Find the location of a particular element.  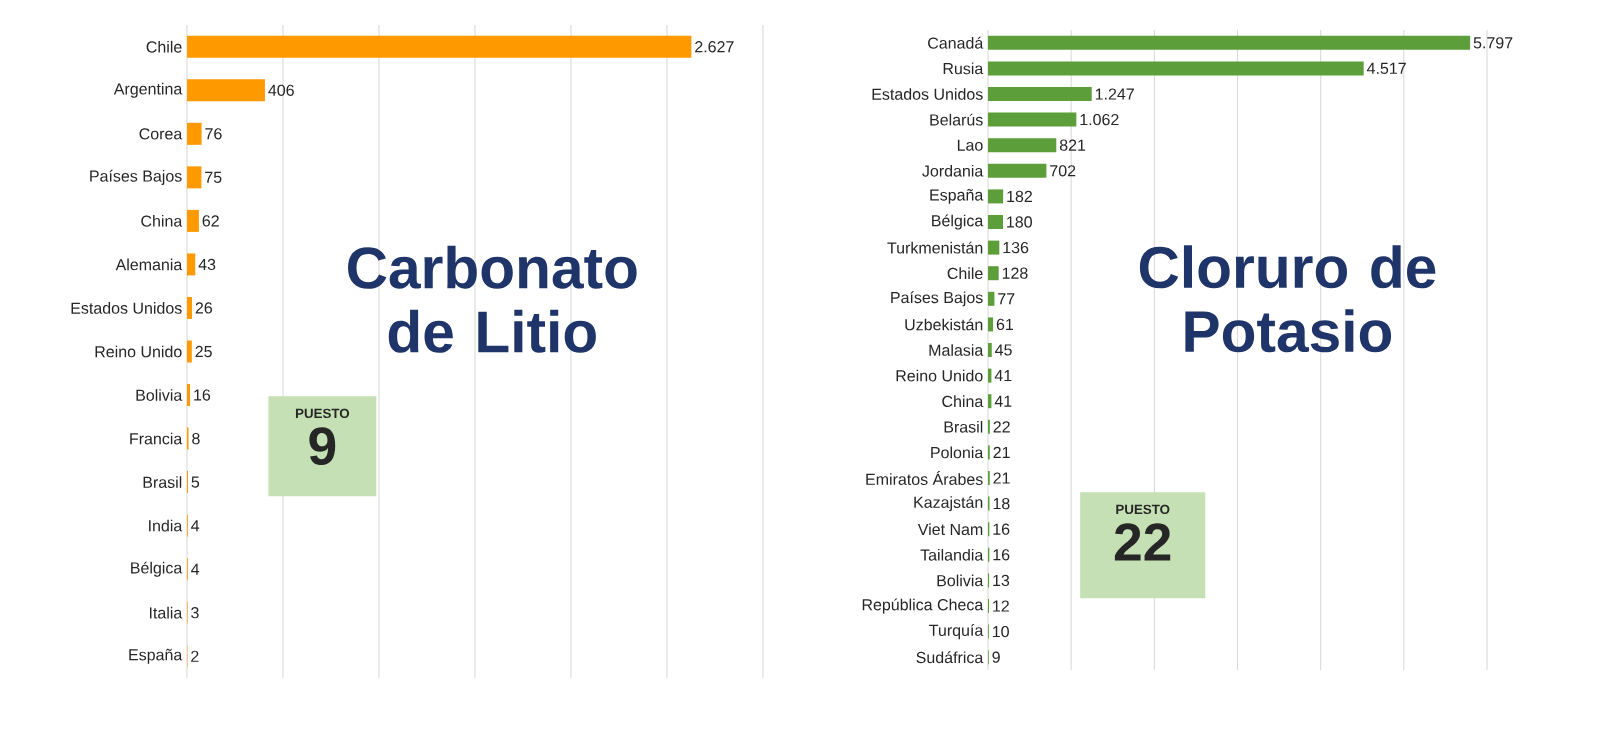

data-label: 76 is located at coordinates (213, 134).